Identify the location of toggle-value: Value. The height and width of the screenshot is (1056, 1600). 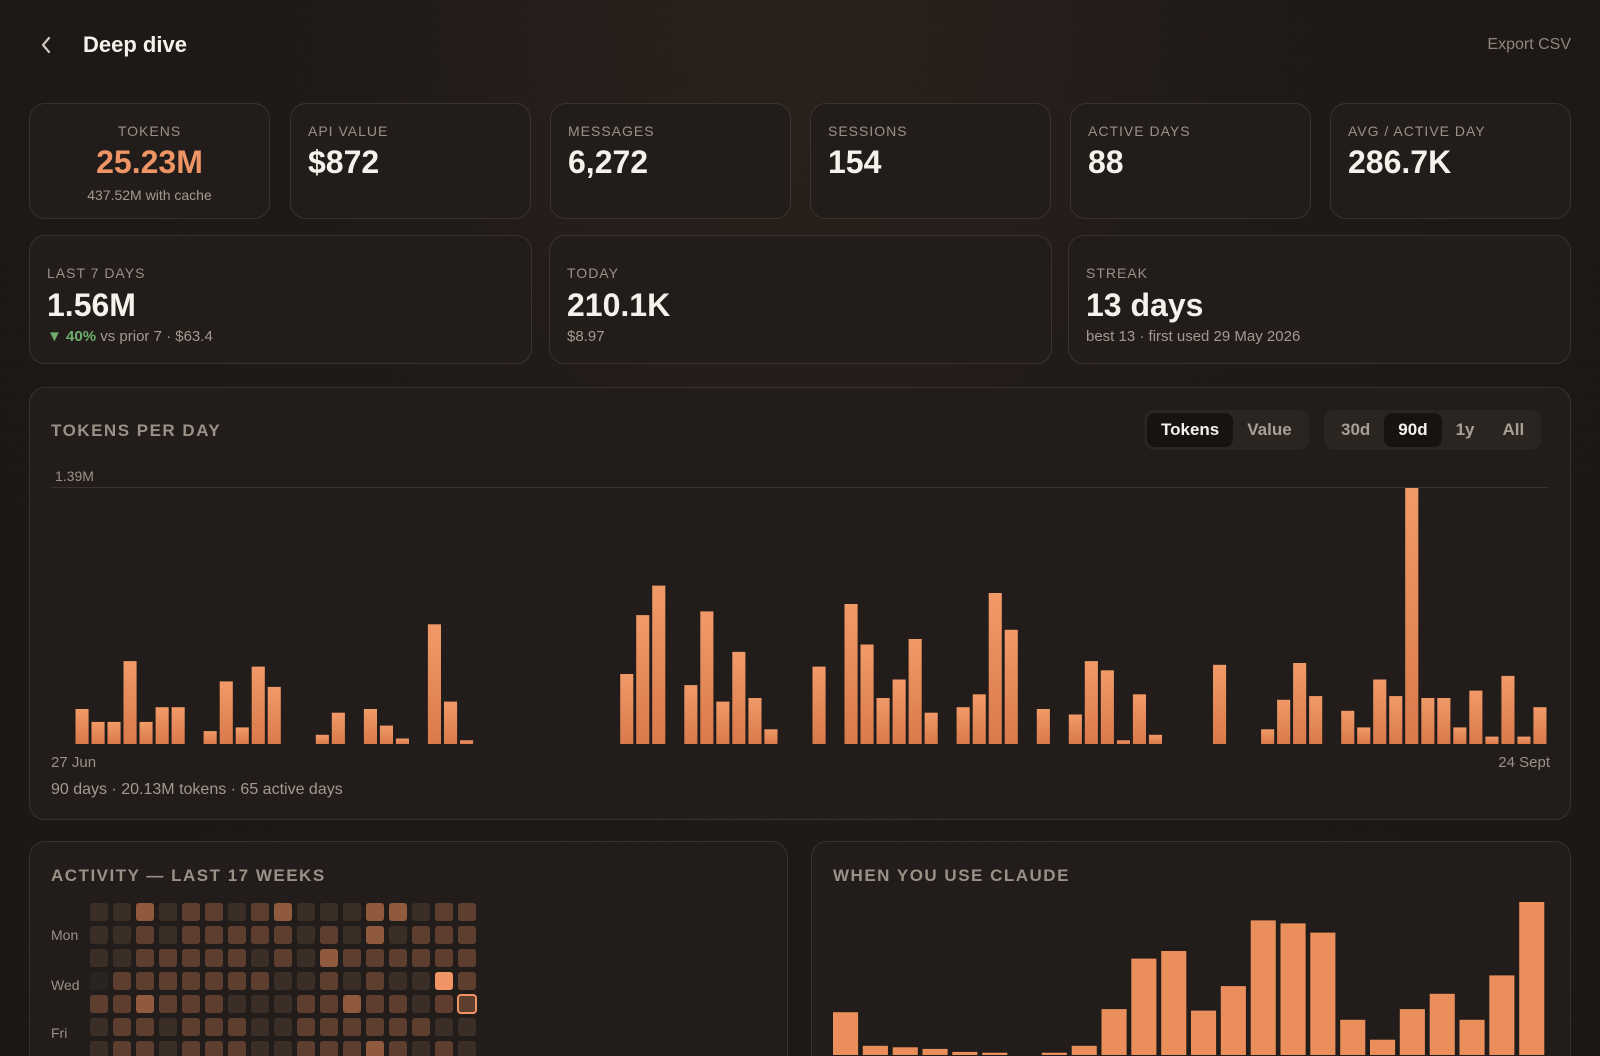
(1269, 429).